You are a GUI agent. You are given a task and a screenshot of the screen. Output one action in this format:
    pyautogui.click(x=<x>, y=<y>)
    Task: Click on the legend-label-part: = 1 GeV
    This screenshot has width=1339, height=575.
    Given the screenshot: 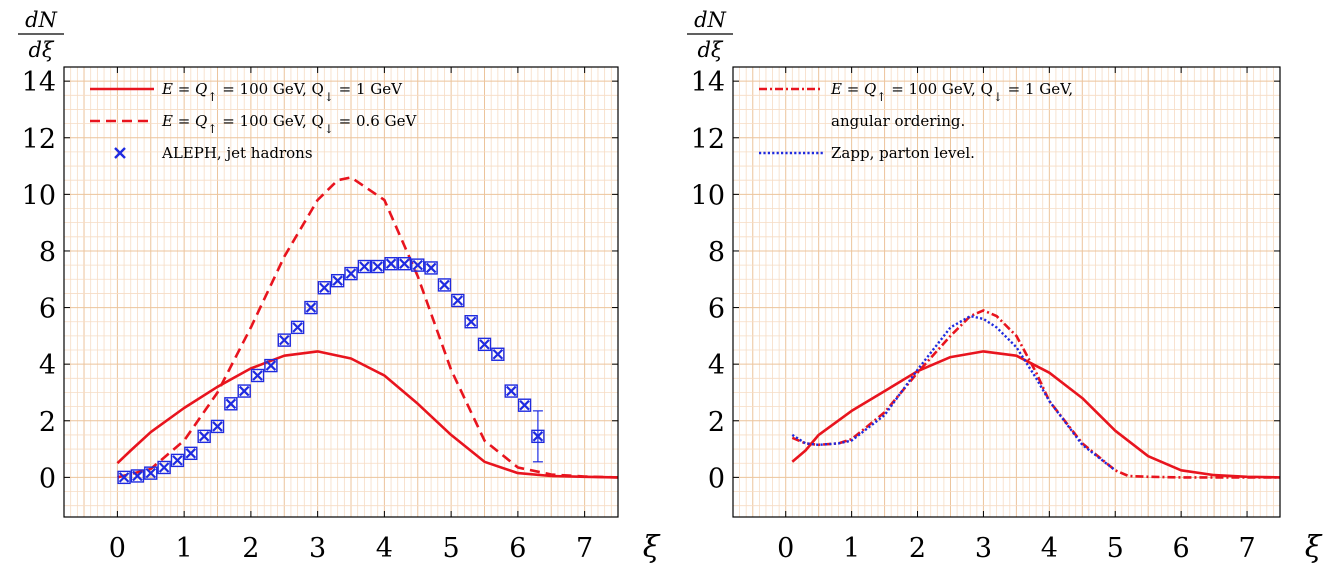 What is the action you would take?
    pyautogui.click(x=368, y=89)
    